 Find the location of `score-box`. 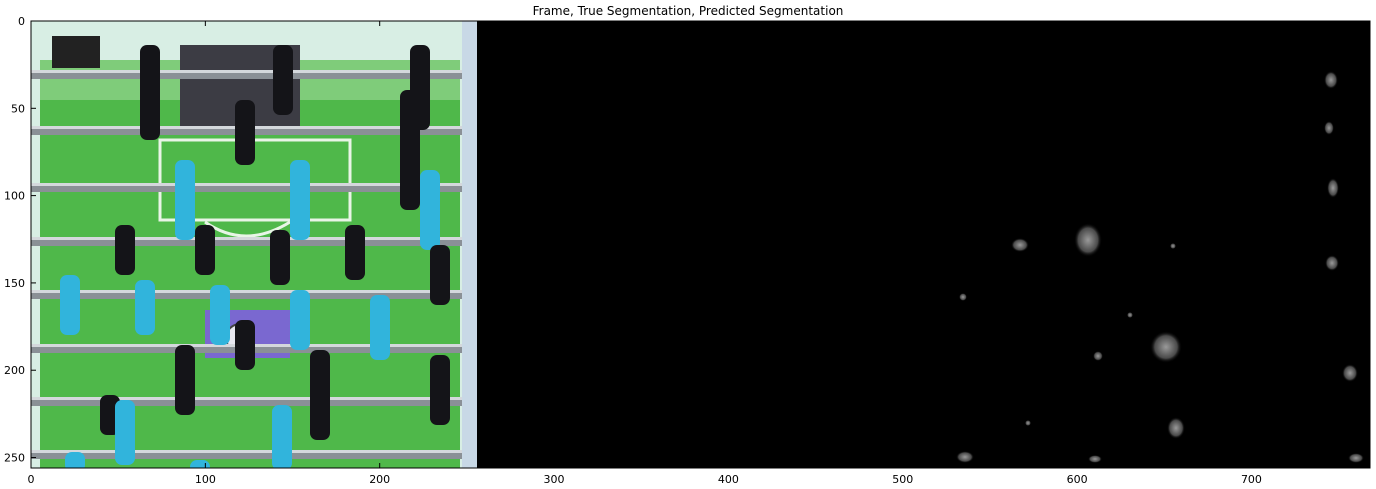

score-box is located at coordinates (76, 52).